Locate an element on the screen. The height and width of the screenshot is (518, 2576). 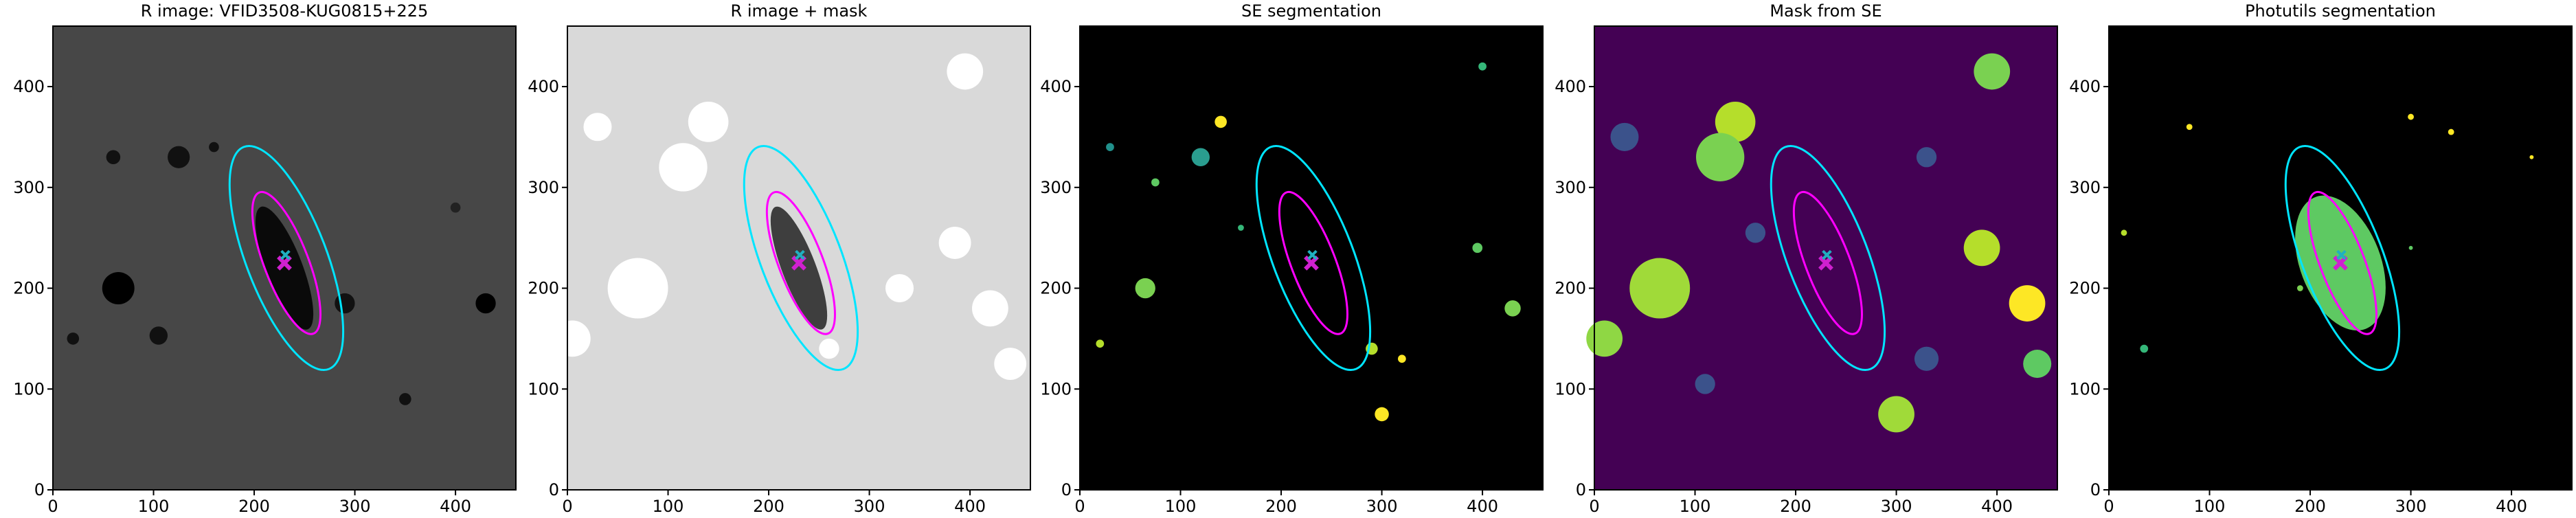
panel-title: R image: VFID3508-KUG0815+225 is located at coordinates (285, 11).